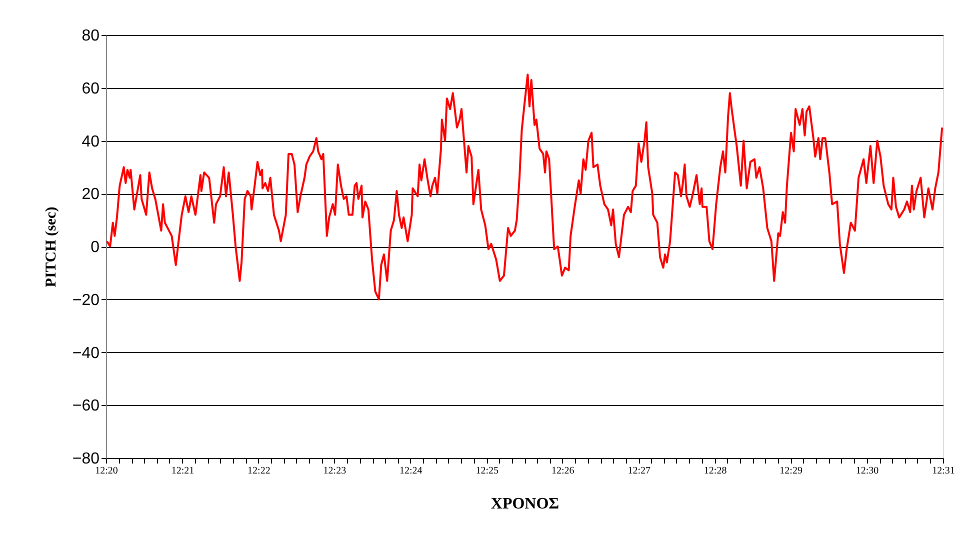 The image size is (959, 535). What do you see at coordinates (411, 471) in the screenshot?
I see `x-tick-label: 12:24` at bounding box center [411, 471].